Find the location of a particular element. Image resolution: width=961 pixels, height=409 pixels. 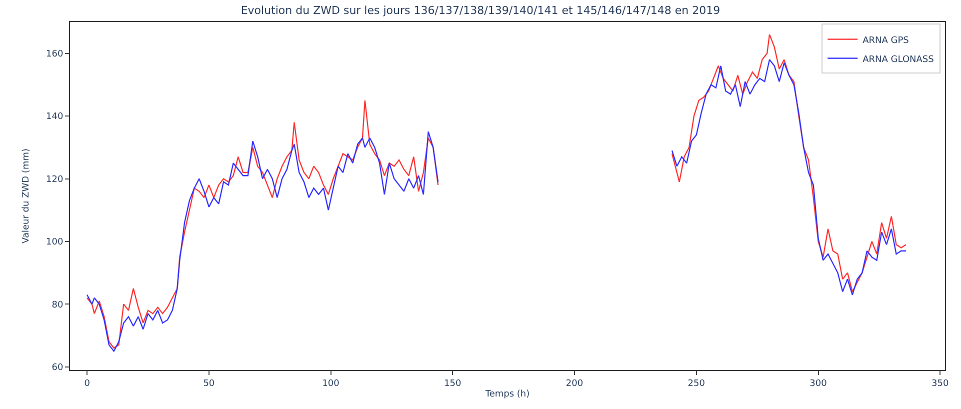

x-tick-label: 200 is located at coordinates (575, 383).